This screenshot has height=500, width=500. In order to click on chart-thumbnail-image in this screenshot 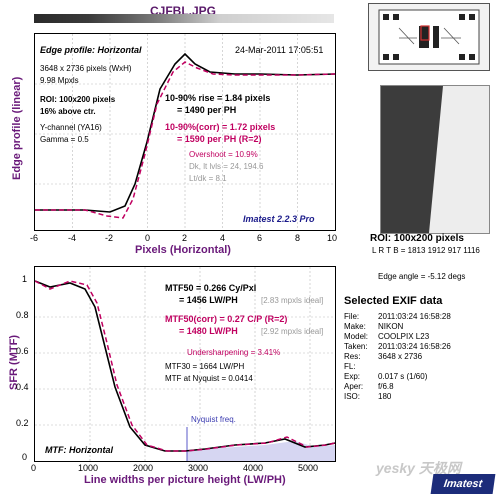, I will do `click(429, 37)`.